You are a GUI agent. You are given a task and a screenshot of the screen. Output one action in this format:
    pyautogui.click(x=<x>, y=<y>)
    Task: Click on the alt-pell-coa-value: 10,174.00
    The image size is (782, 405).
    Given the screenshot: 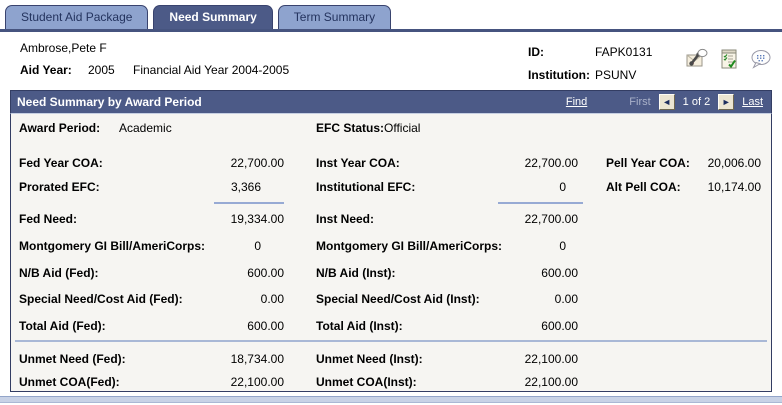 What is the action you would take?
    pyautogui.click(x=734, y=187)
    